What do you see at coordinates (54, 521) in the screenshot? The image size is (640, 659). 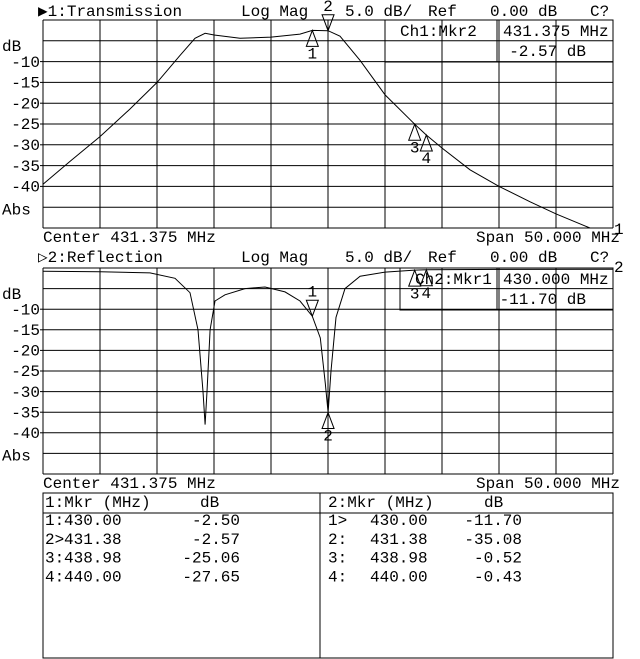 I see `table-cell: 1:` at bounding box center [54, 521].